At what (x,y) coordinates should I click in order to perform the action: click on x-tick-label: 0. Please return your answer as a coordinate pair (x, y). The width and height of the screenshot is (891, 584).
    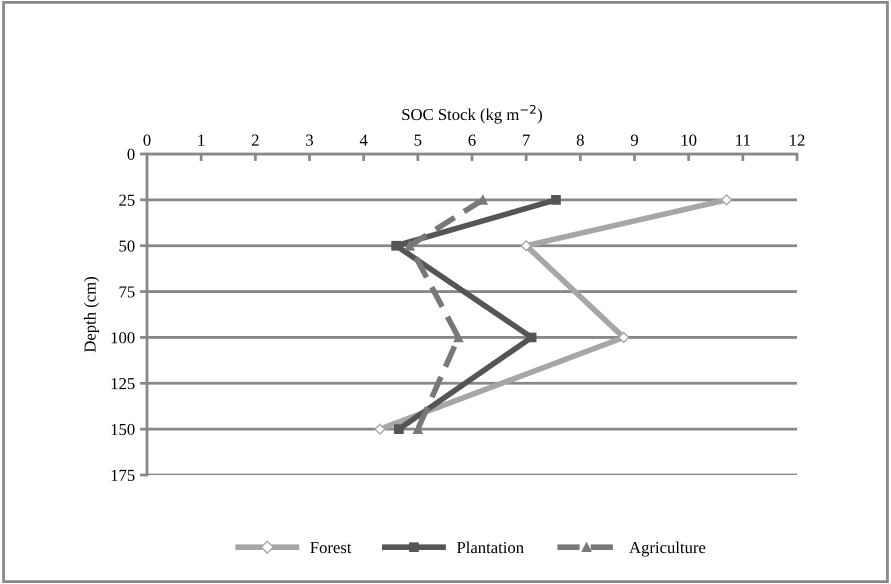
    Looking at the image, I should click on (147, 140).